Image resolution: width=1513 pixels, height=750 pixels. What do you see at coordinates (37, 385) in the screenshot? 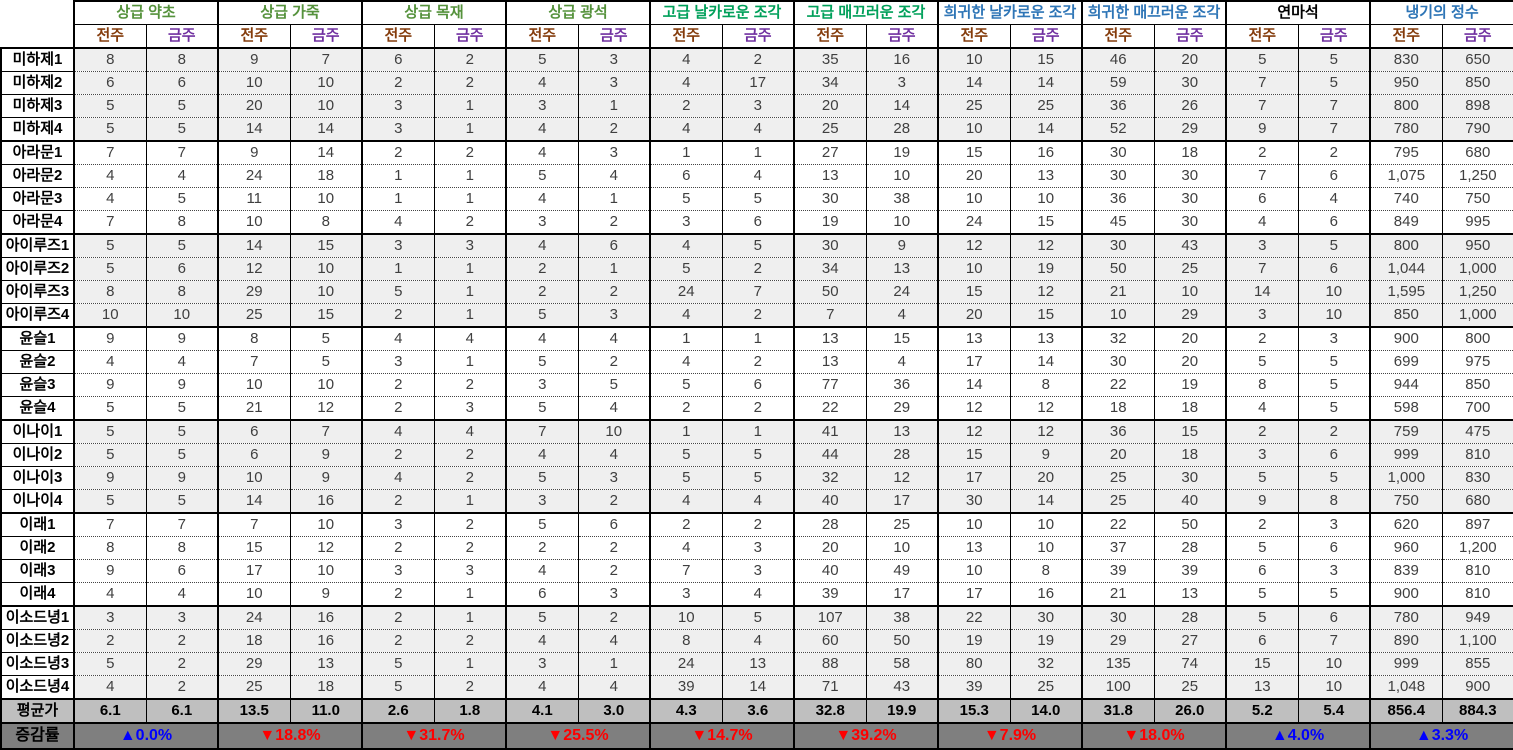
I see `row-label: 윤슬3` at bounding box center [37, 385].